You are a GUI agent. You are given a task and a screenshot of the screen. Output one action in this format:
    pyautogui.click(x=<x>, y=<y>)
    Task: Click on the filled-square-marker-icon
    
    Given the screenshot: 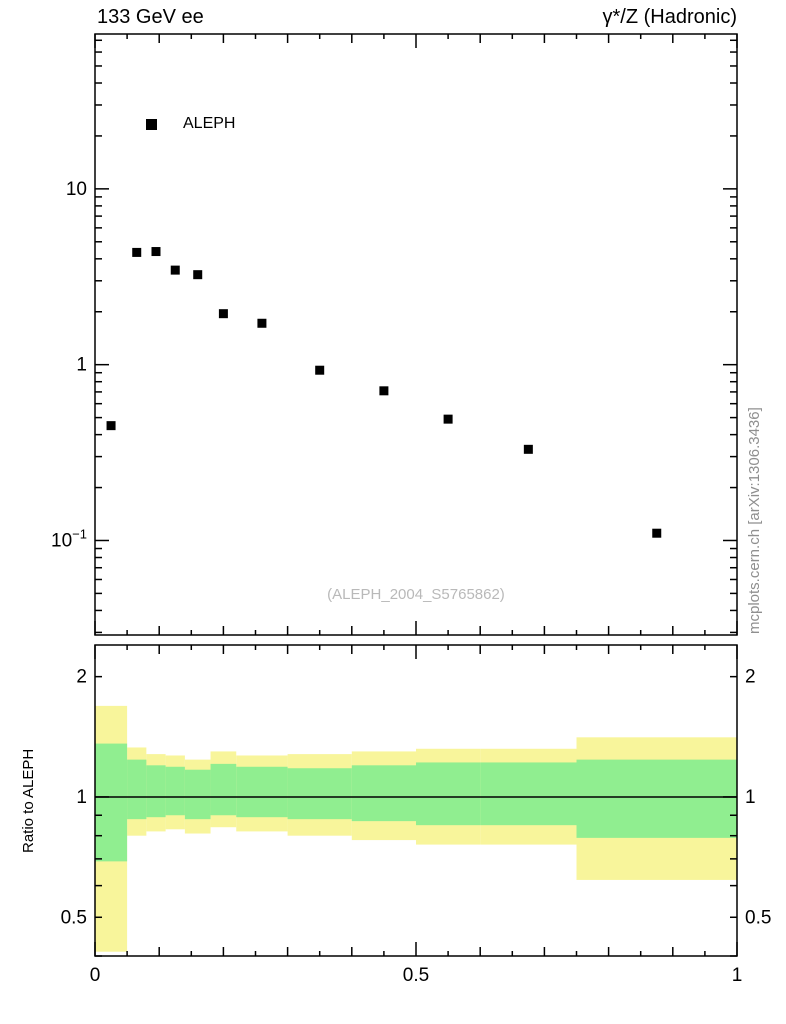 What is the action you would take?
    pyautogui.click(x=151, y=124)
    